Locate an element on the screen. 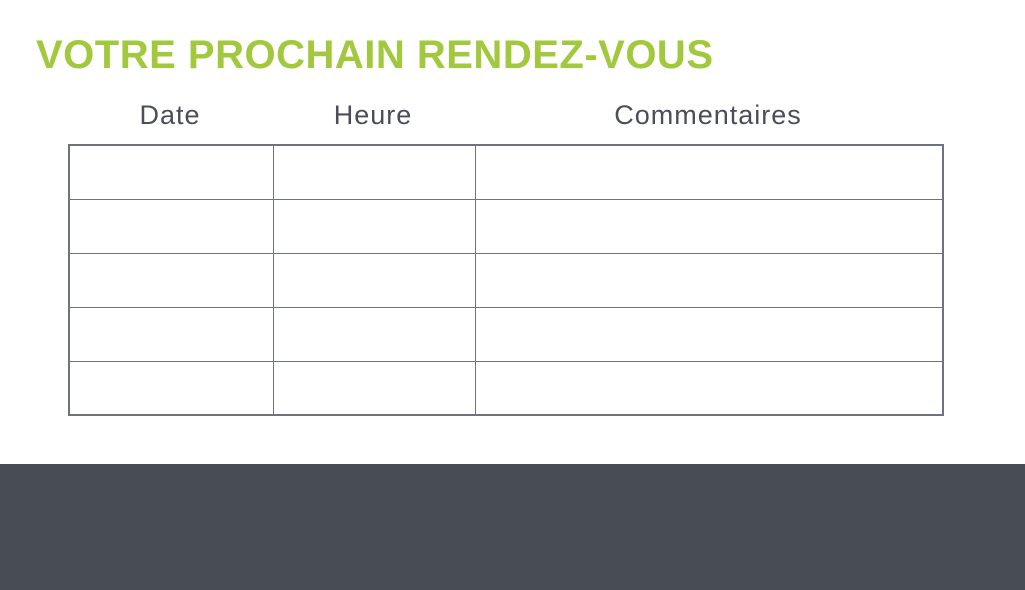 This screenshot has height=590, width=1025. column-header-heure: Heure is located at coordinates (373, 115).